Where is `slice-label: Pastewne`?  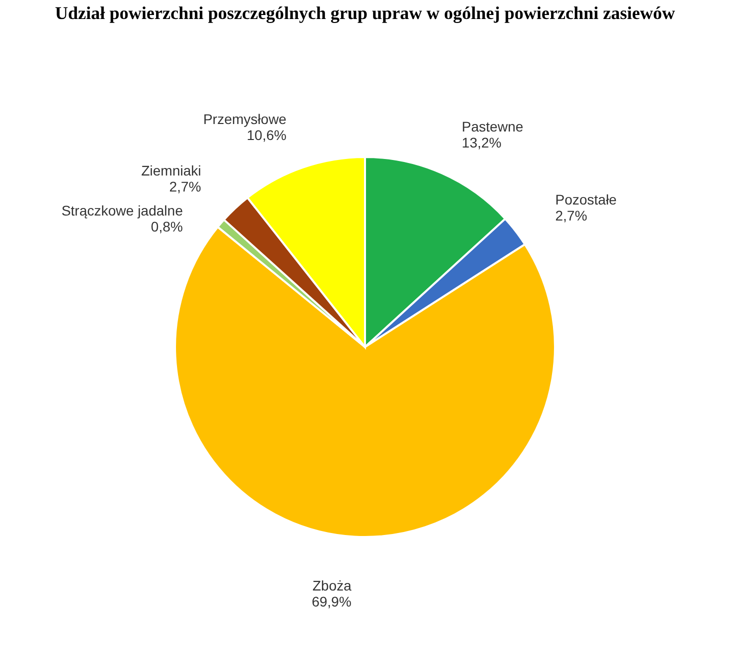
slice-label: Pastewne is located at coordinates (493, 126).